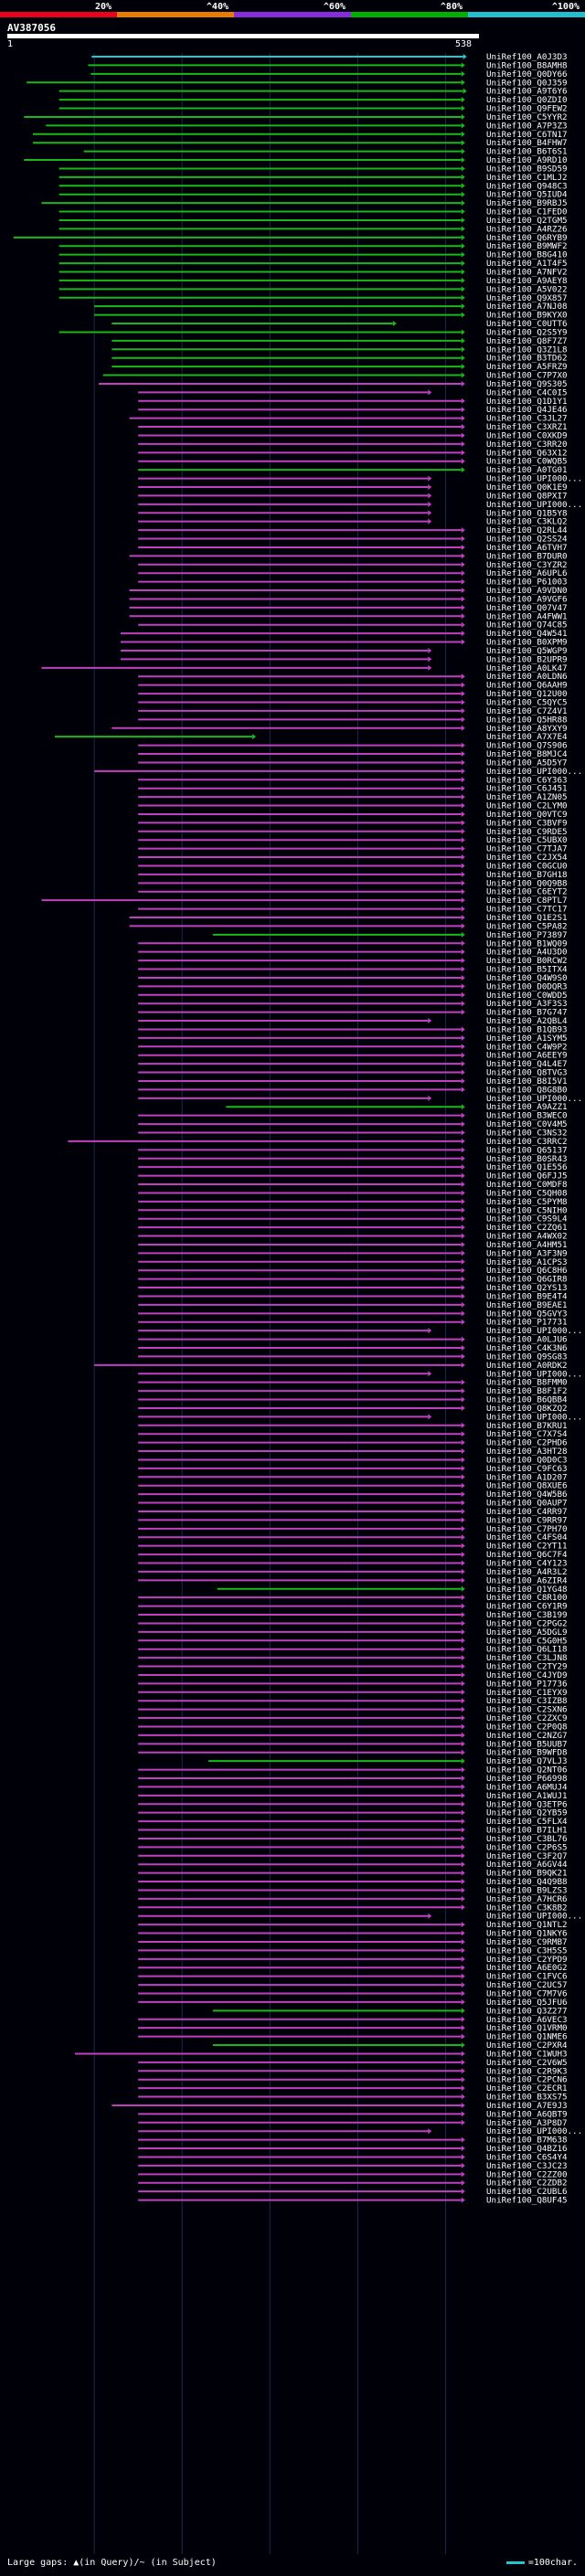  Describe the element at coordinates (527, 298) in the screenshot. I see `hit-label: UniRef100_Q9X857` at that location.